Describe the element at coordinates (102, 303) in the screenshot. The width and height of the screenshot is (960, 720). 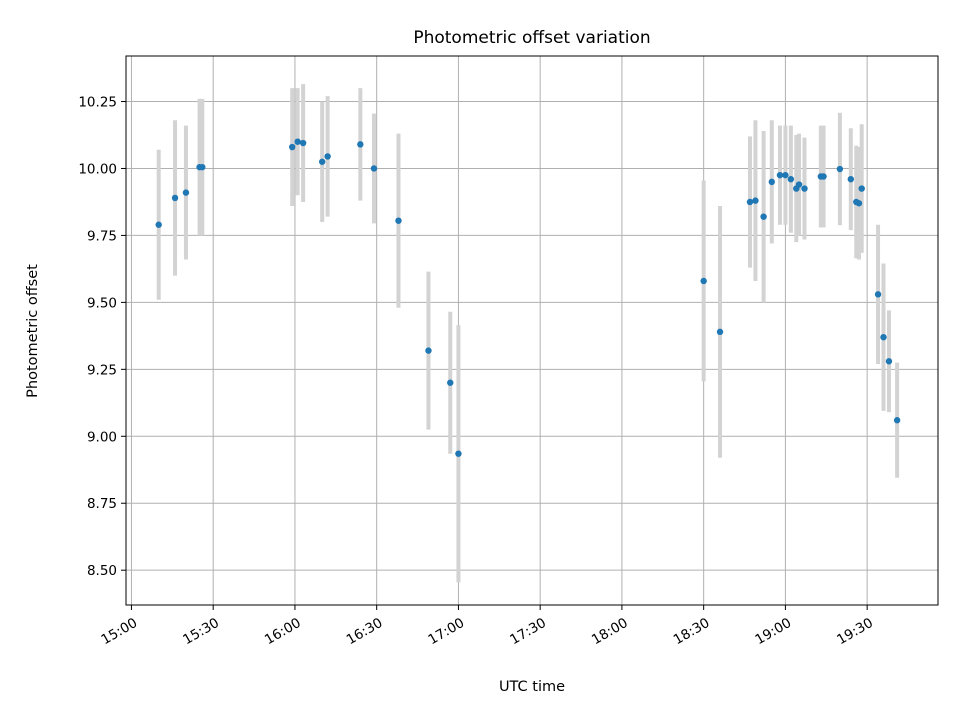
I see `y-tick-label: 9.50` at that location.